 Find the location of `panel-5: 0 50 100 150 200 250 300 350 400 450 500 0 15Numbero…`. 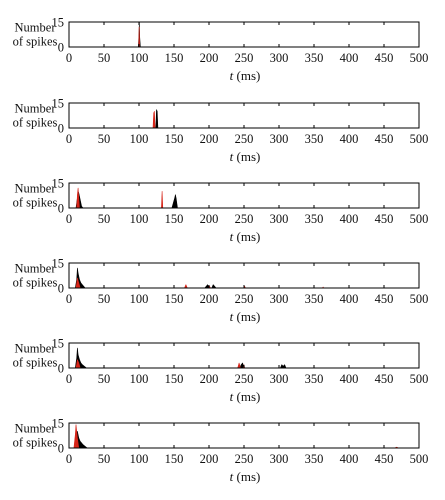

panel-5: 0 50 100 150 200 250 300 350 400 450 500 0 15Numbero… is located at coordinates (221, 371).